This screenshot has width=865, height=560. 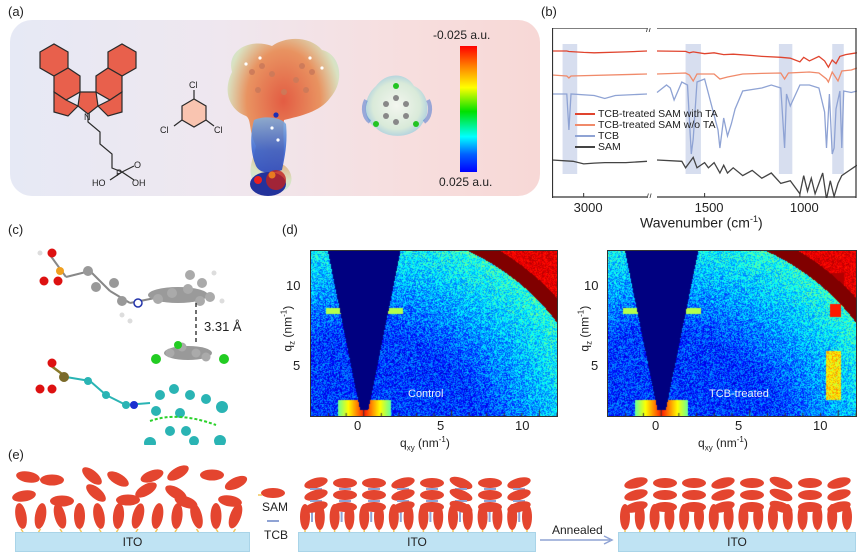 I want to click on sam-atom-o: O, so click(x=137, y=165).